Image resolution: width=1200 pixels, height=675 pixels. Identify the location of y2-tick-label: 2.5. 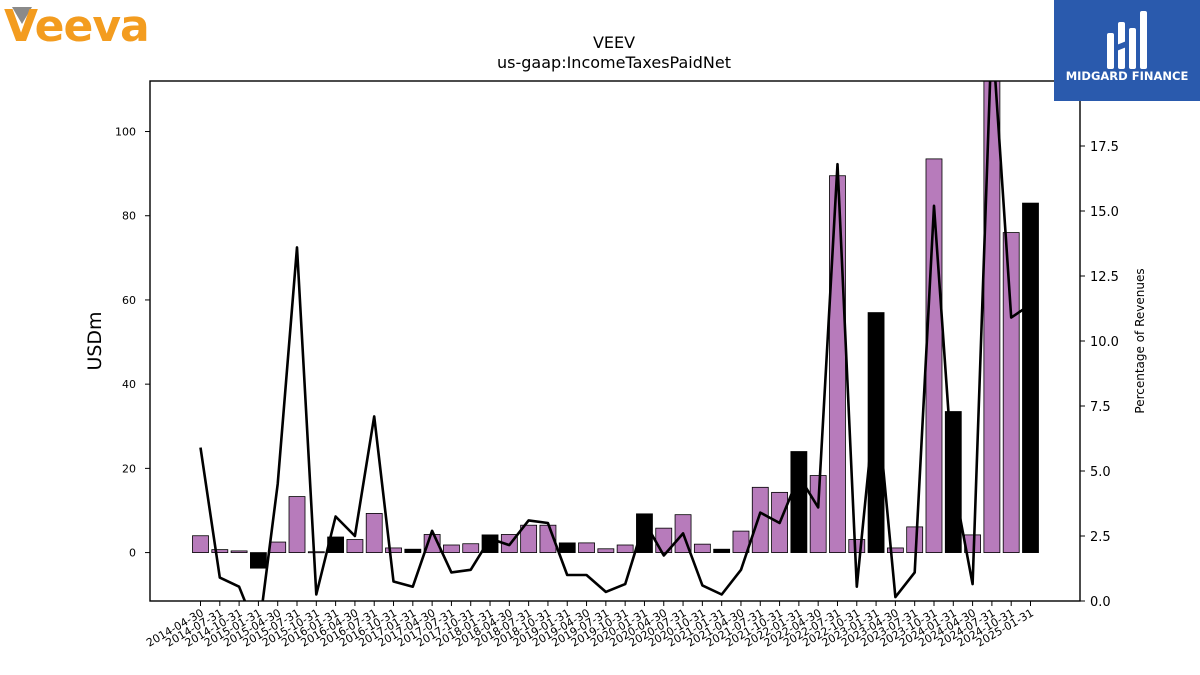
(1100, 537).